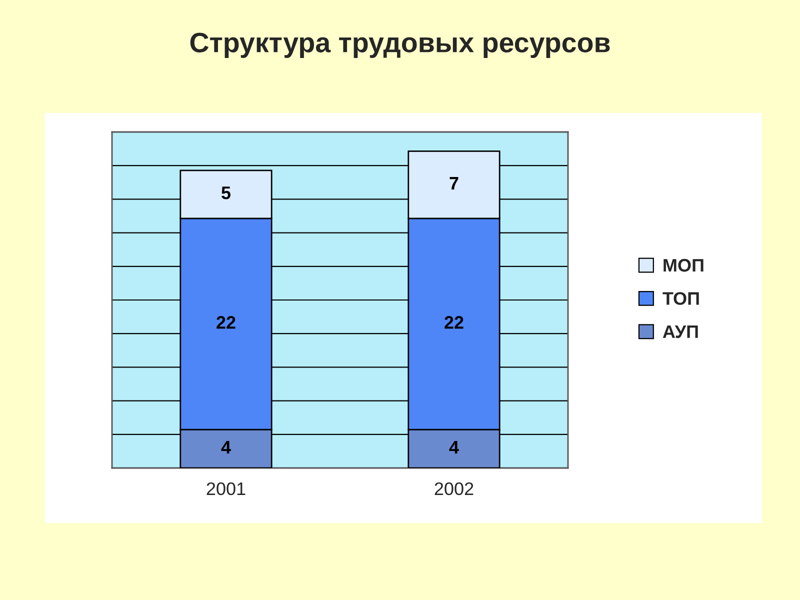 This screenshot has height=600, width=800. Describe the element at coordinates (680, 298) in the screenshot. I see `legend-label: ТОП` at that location.